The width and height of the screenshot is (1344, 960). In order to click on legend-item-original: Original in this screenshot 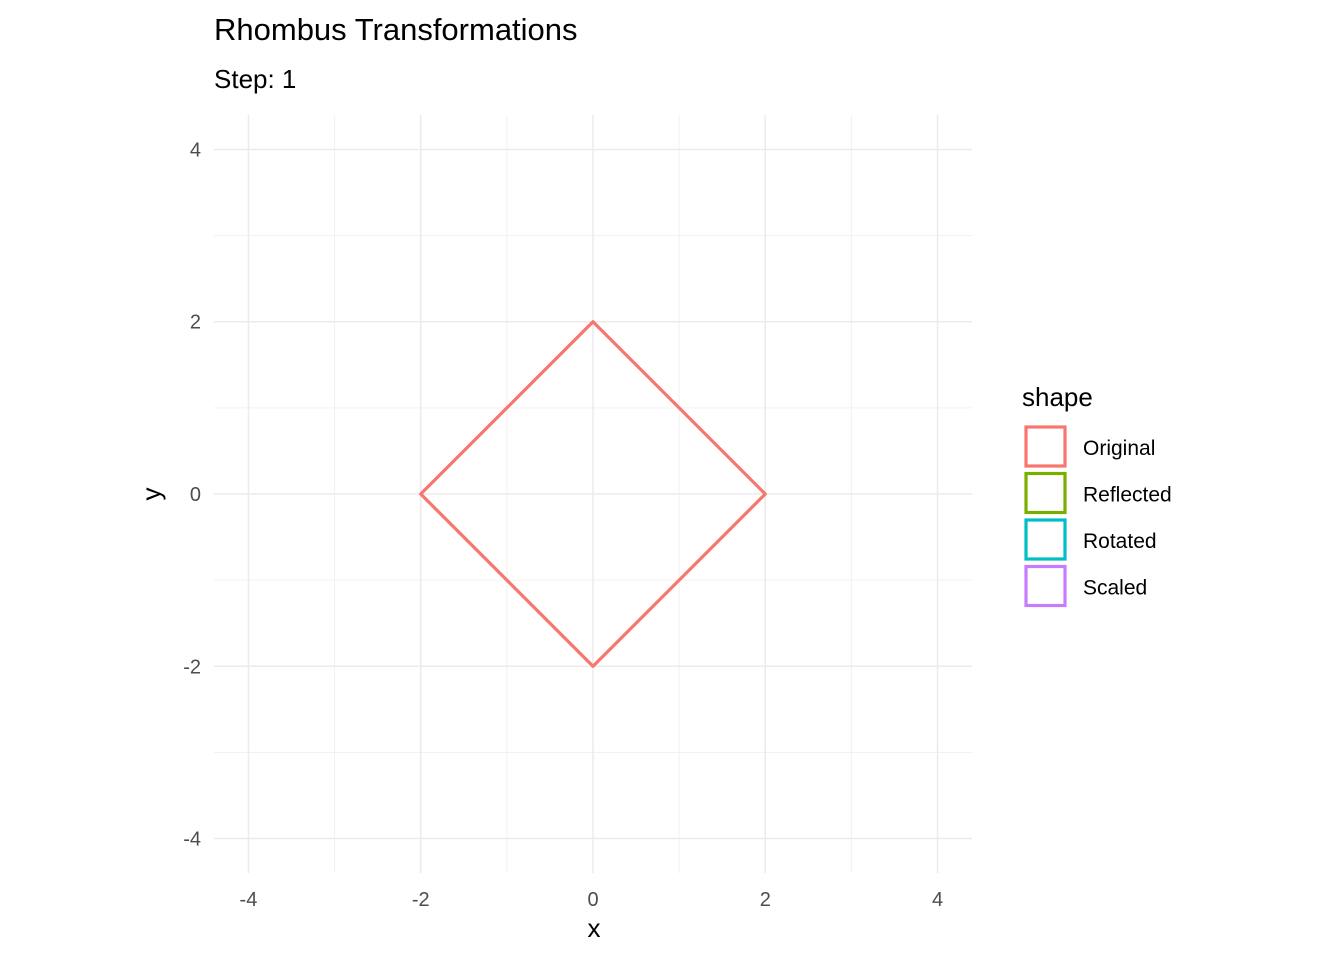, I will do `click(1089, 446)`.